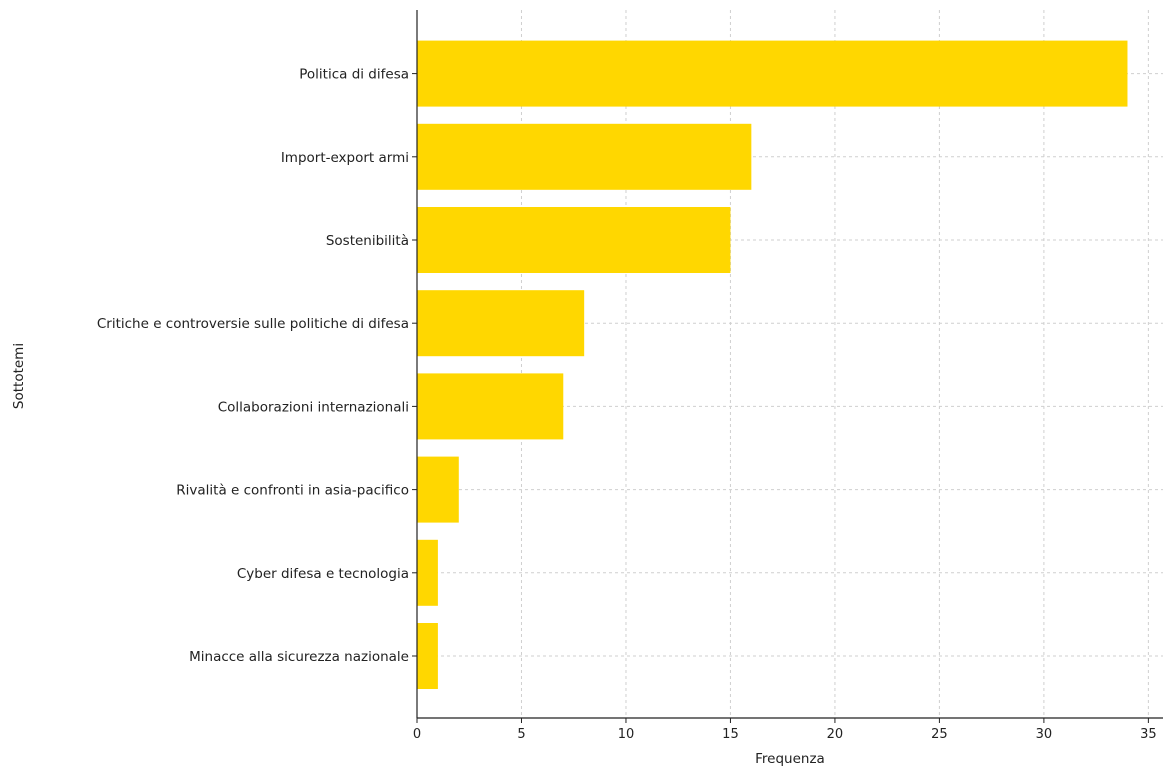 The width and height of the screenshot is (1167, 769). What do you see at coordinates (626, 734) in the screenshot?
I see `x-tick-label-10: 10` at bounding box center [626, 734].